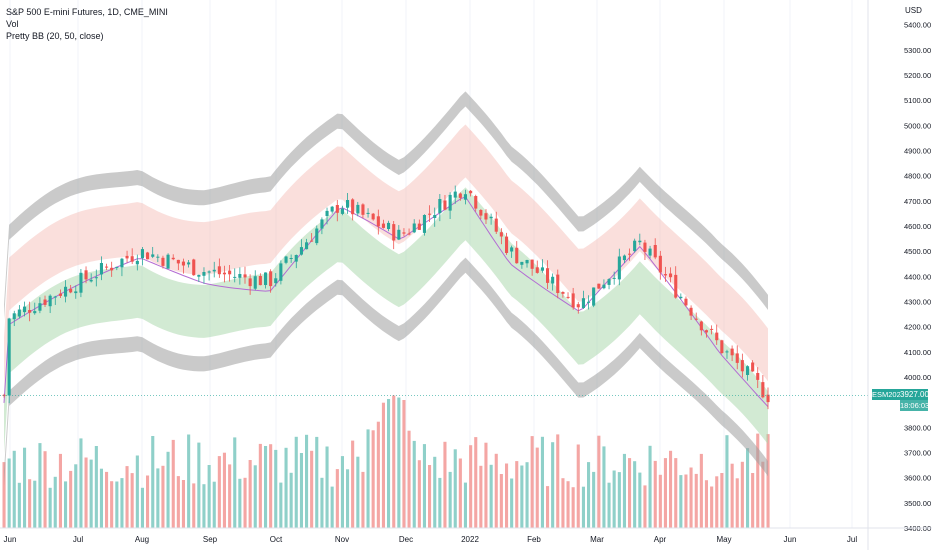 This screenshot has height=550, width=932. What do you see at coordinates (723, 539) in the screenshot?
I see `time-tick-label: May` at bounding box center [723, 539].